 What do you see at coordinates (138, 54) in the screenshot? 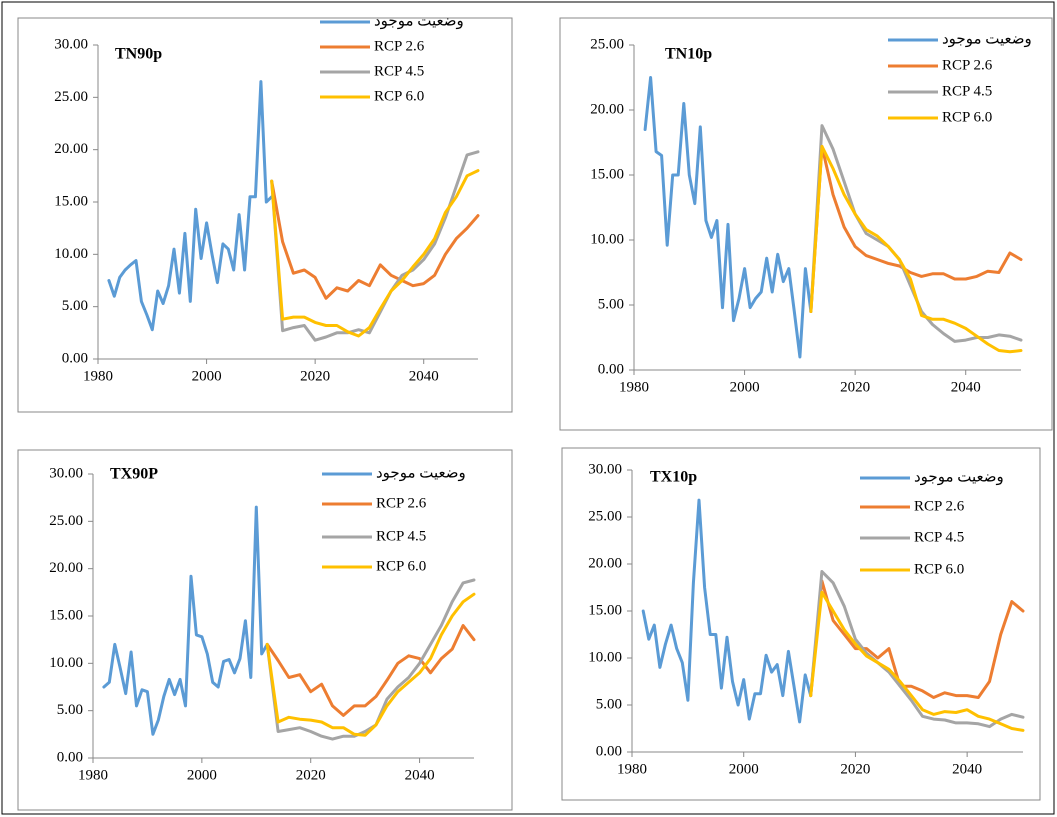
I see `chart-title: TN90p` at bounding box center [138, 54].